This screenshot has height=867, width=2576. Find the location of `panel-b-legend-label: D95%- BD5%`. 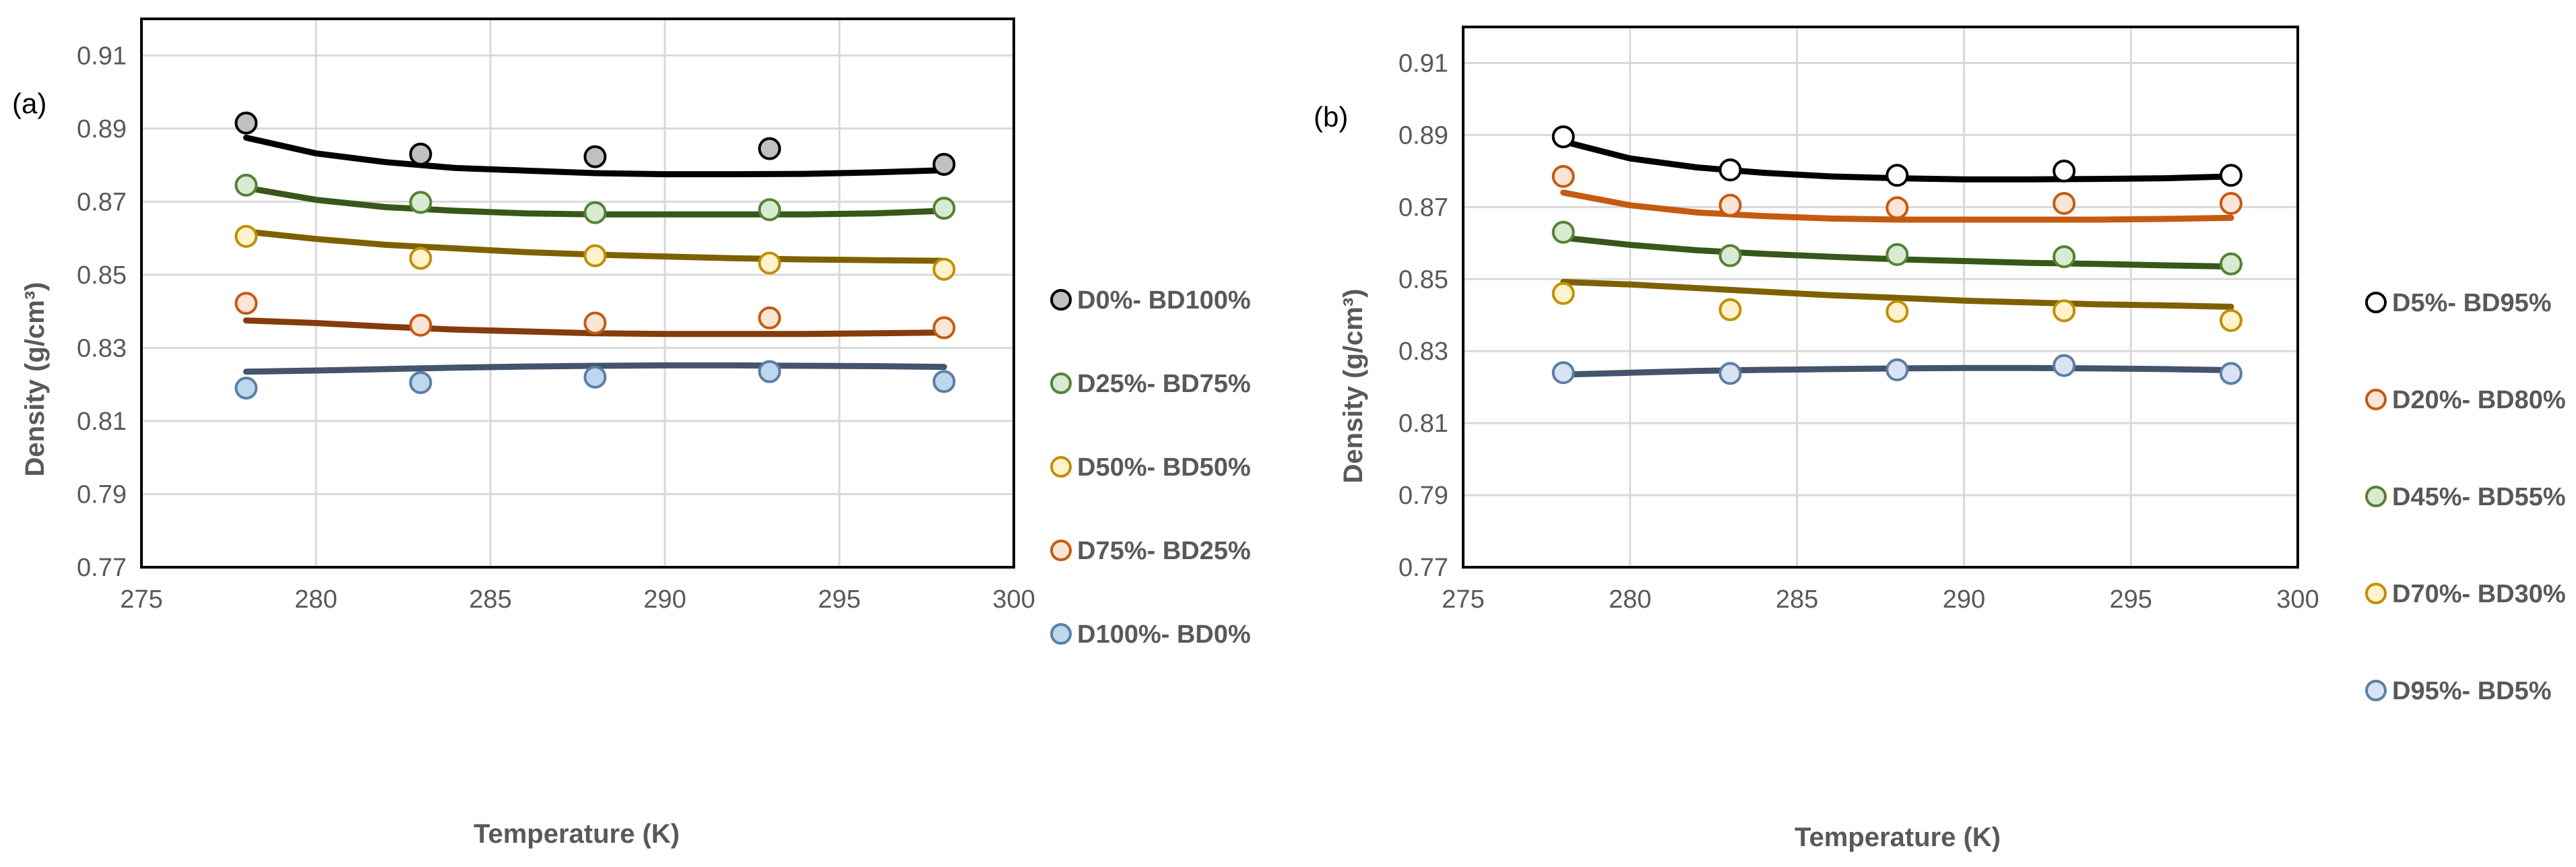

panel-b-legend-label: D95%- BD5% is located at coordinates (2472, 691).